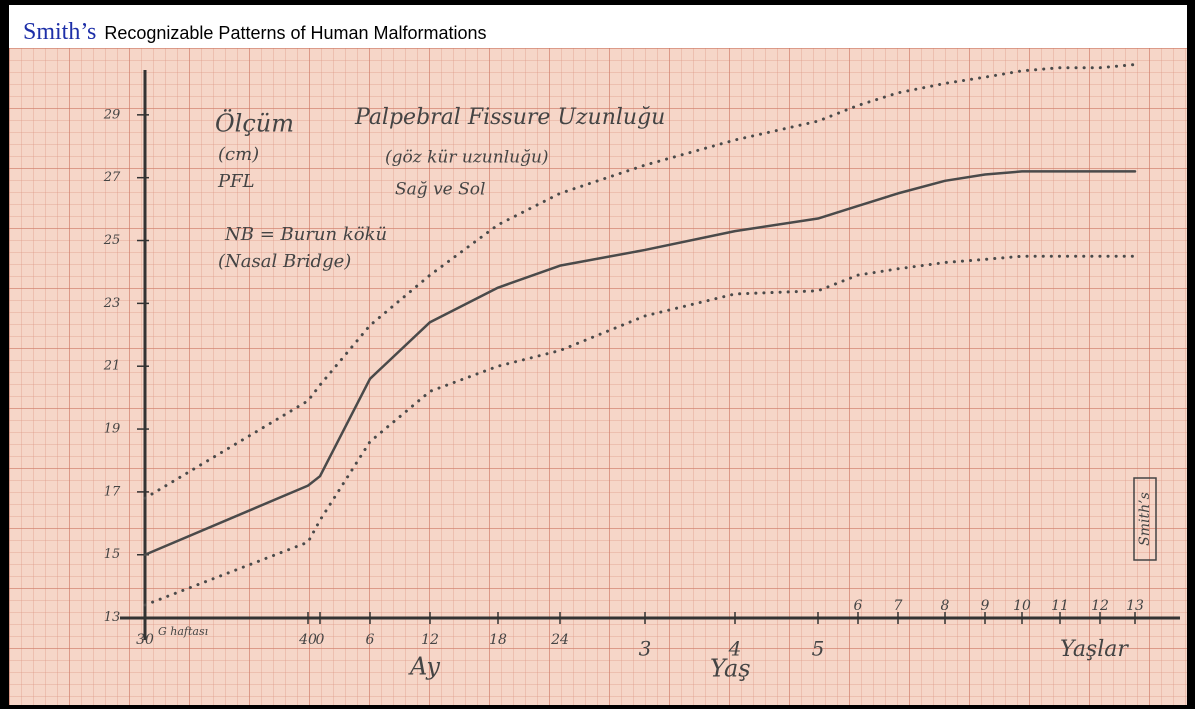 The image size is (1195, 709). Describe the element at coordinates (509, 117) in the screenshot. I see `note: Palpebral Fissure Uzunluğu` at that location.